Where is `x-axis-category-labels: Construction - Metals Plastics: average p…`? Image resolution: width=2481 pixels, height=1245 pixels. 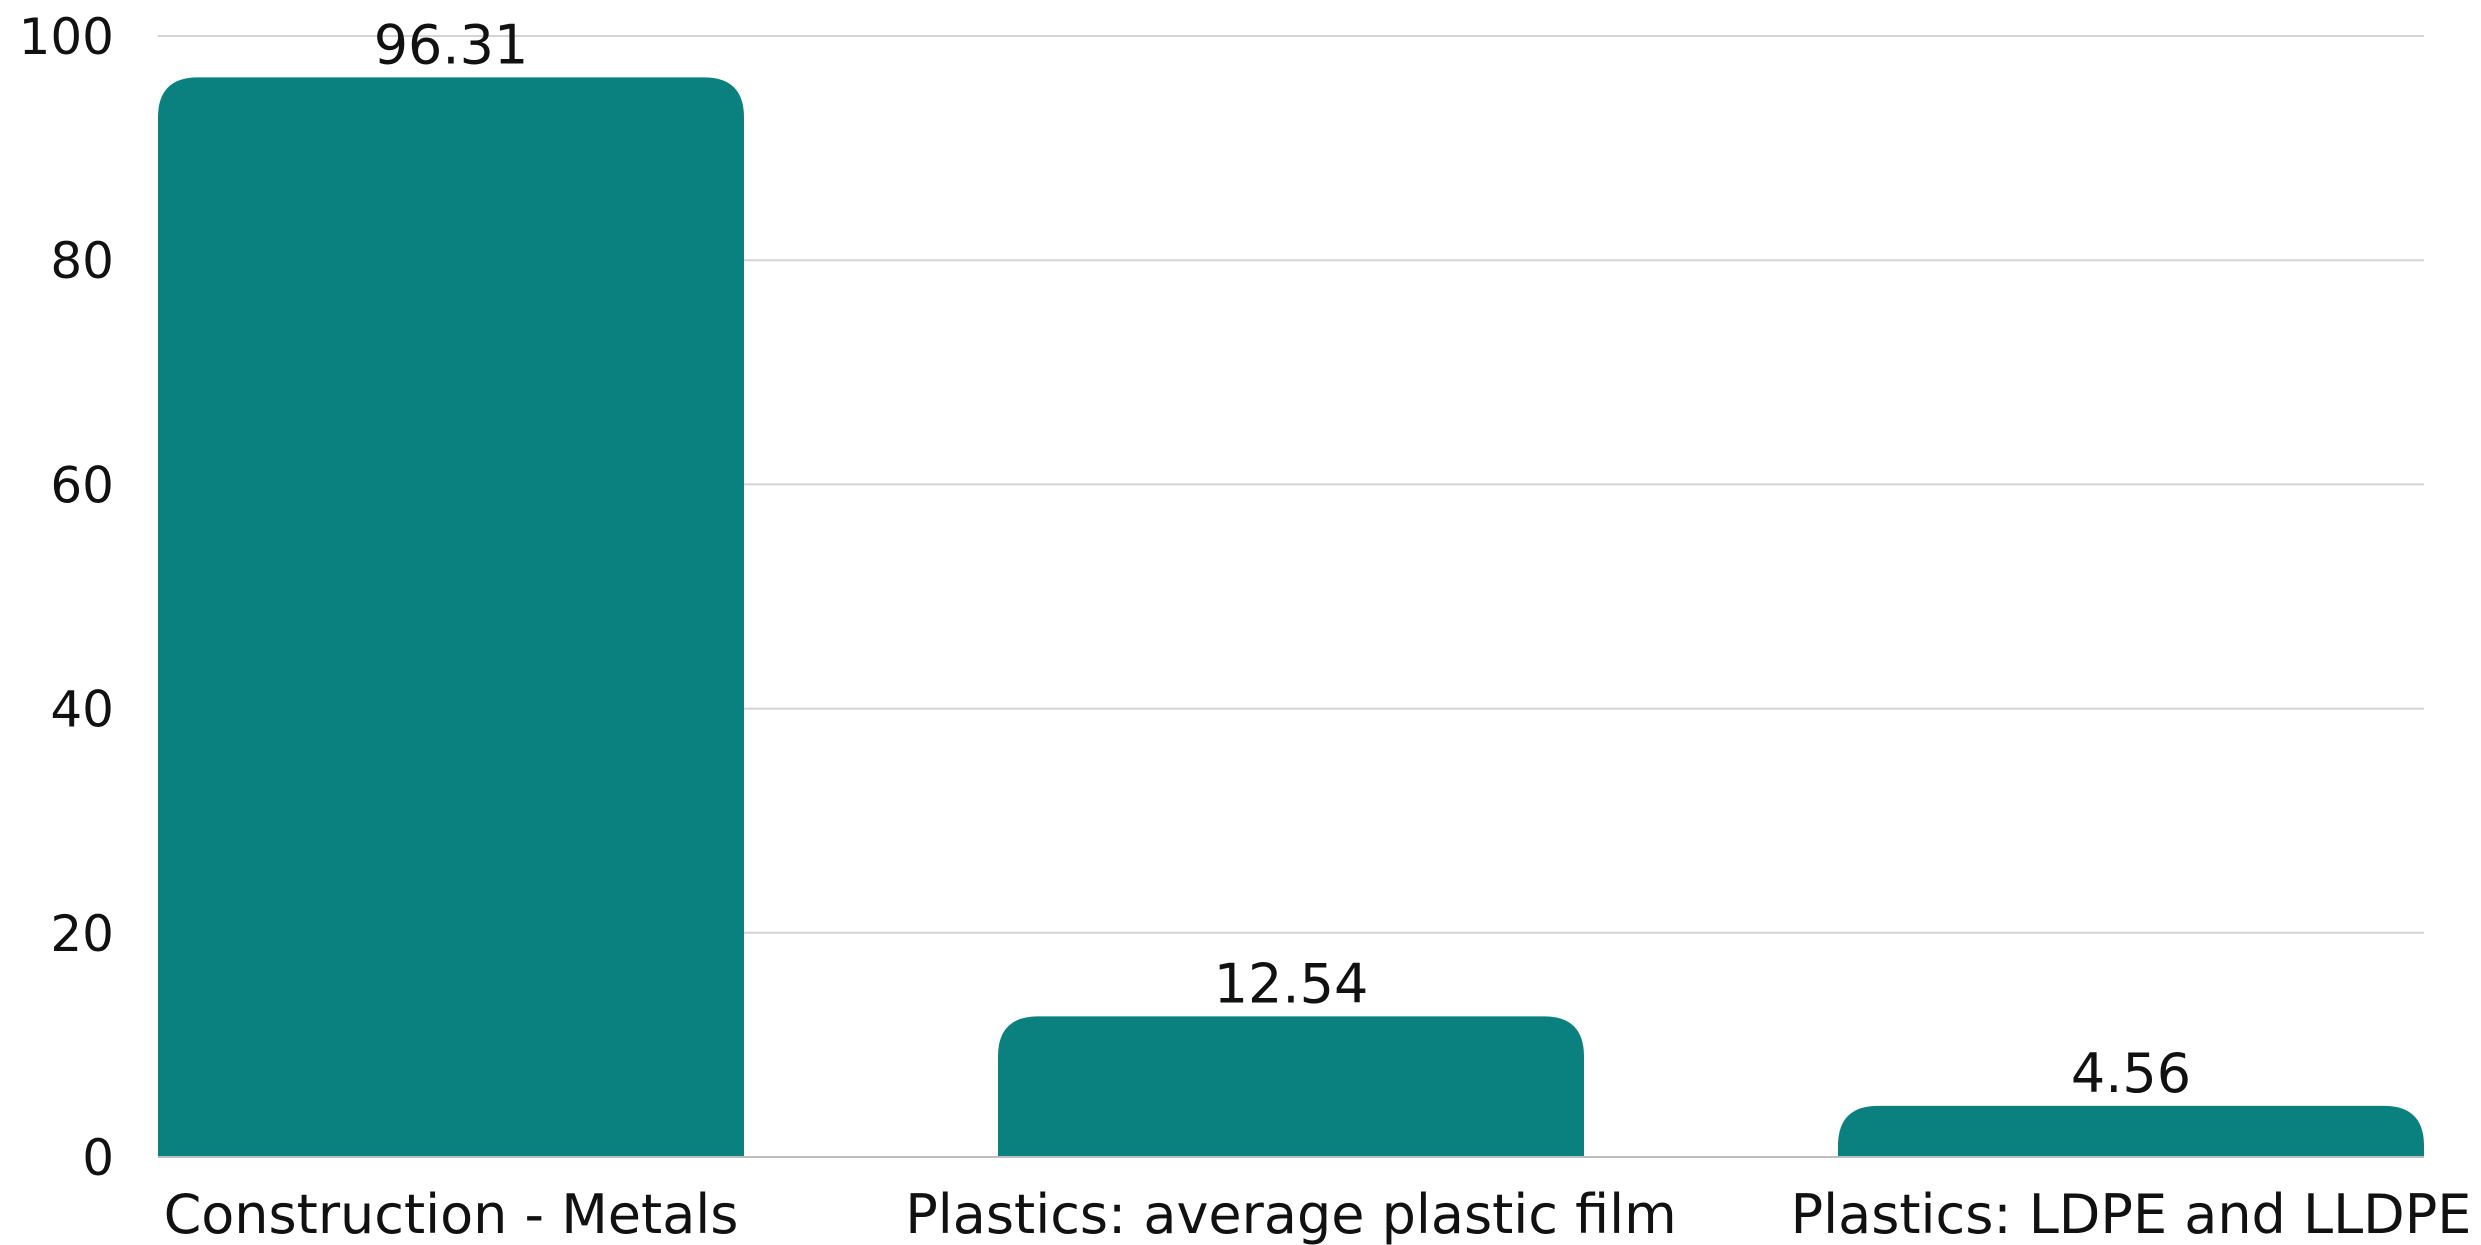 x-axis-category-labels: Construction - Metals Plastics: average p… is located at coordinates (1318, 1214).